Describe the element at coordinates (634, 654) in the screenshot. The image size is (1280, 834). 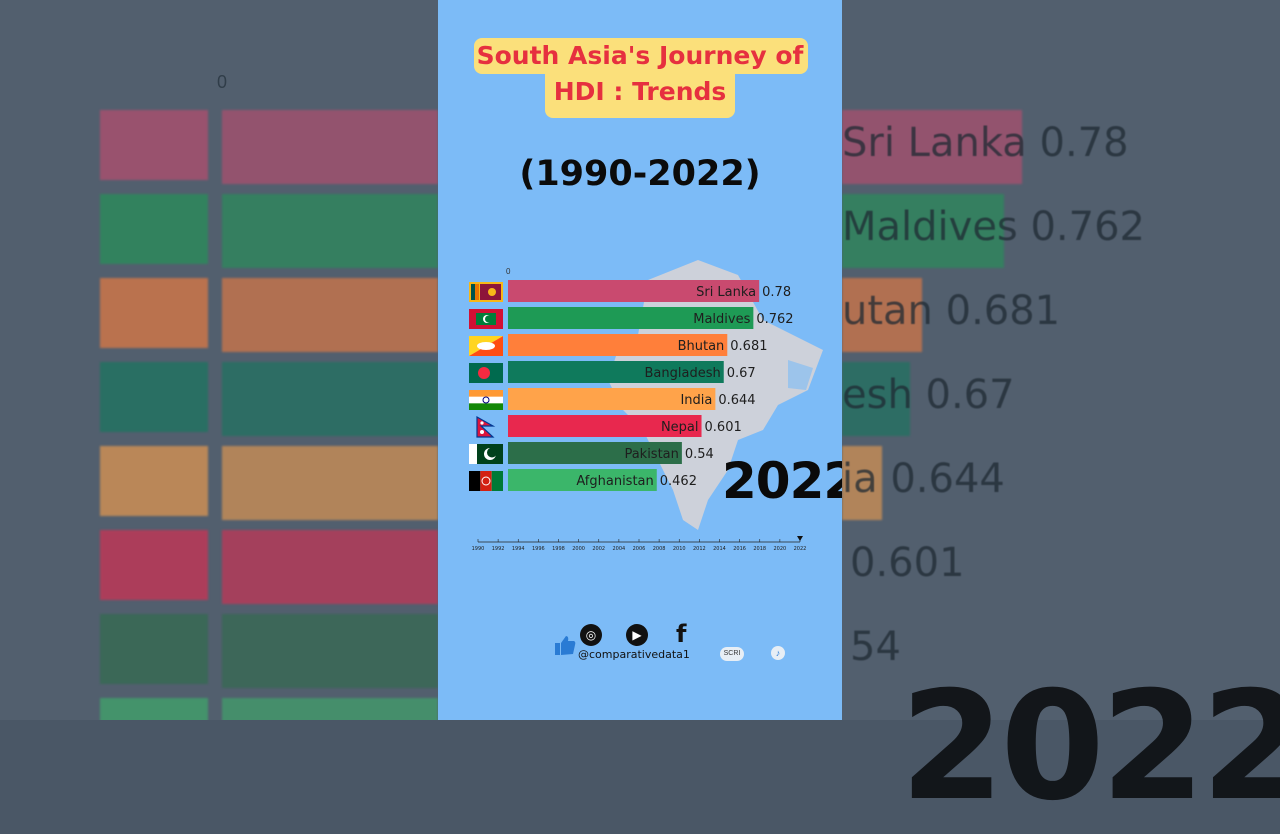
I see `social-handle: @comparativedata1` at that location.